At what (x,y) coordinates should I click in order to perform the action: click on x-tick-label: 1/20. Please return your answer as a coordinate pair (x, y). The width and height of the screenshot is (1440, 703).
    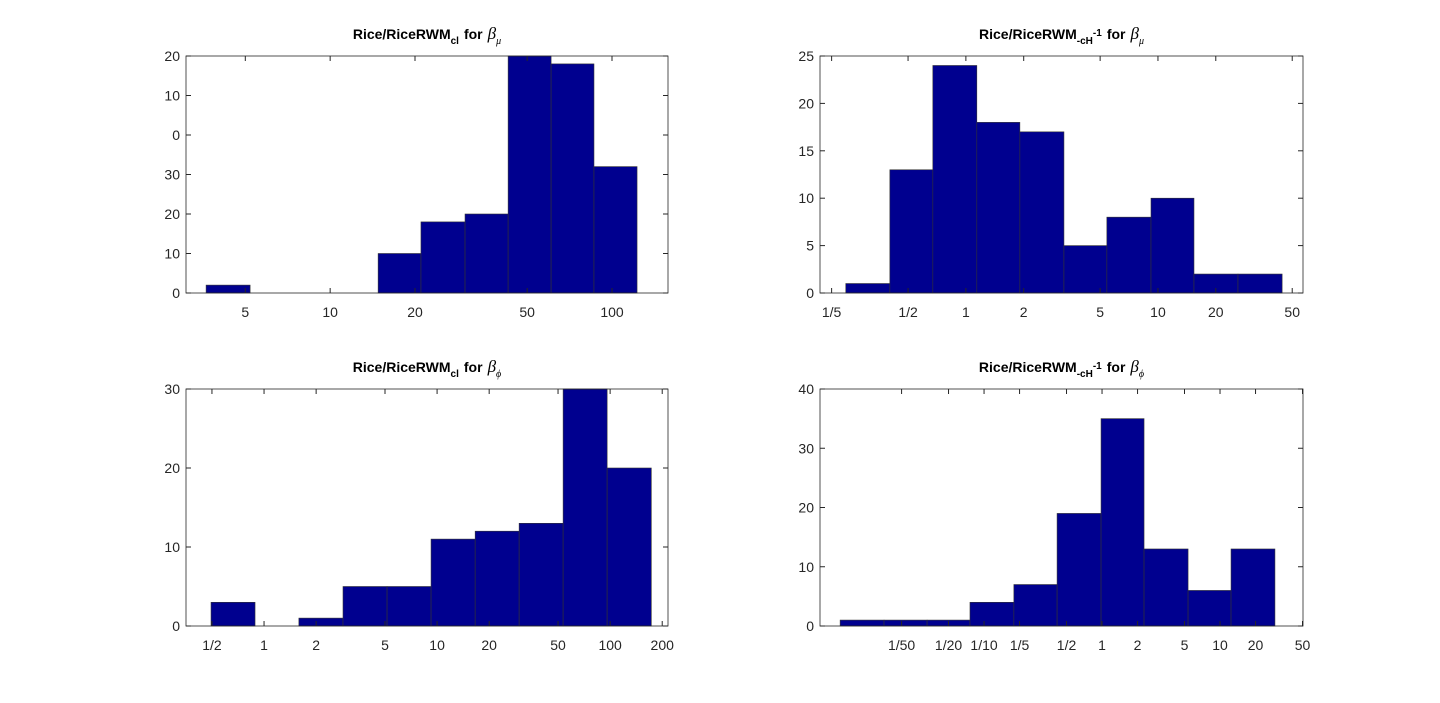
    Looking at the image, I should click on (948, 645).